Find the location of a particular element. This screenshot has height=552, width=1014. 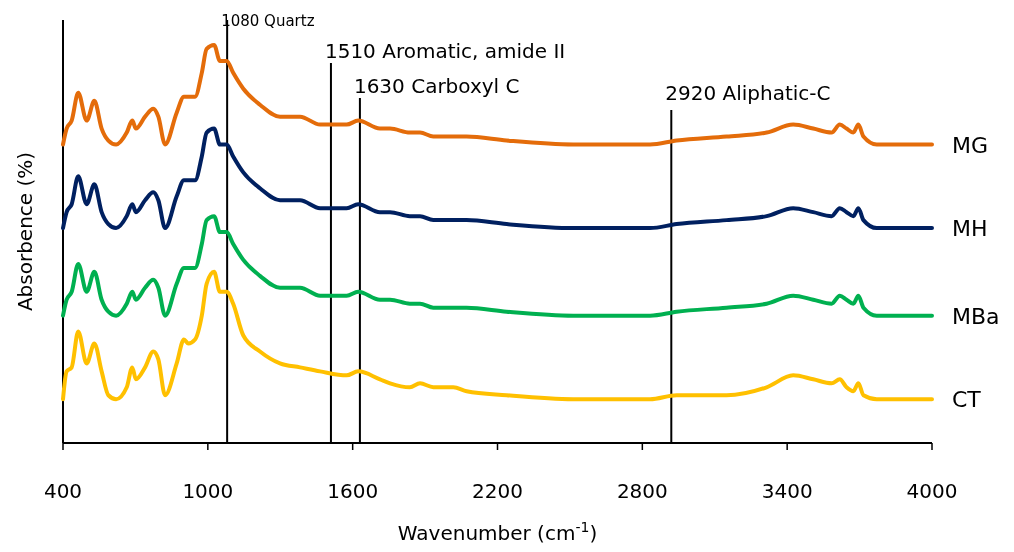

x-tick-label: 3400 is located at coordinates (787, 491).